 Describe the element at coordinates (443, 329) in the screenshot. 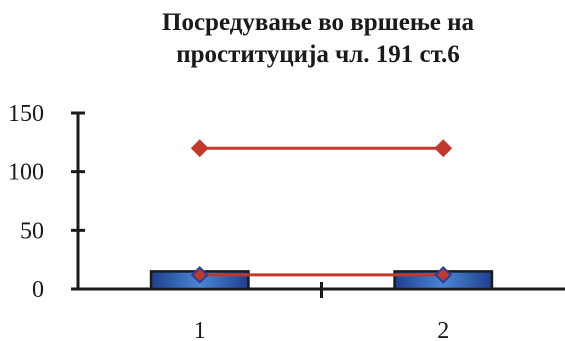

I see `x-tick-label-1: 2` at that location.